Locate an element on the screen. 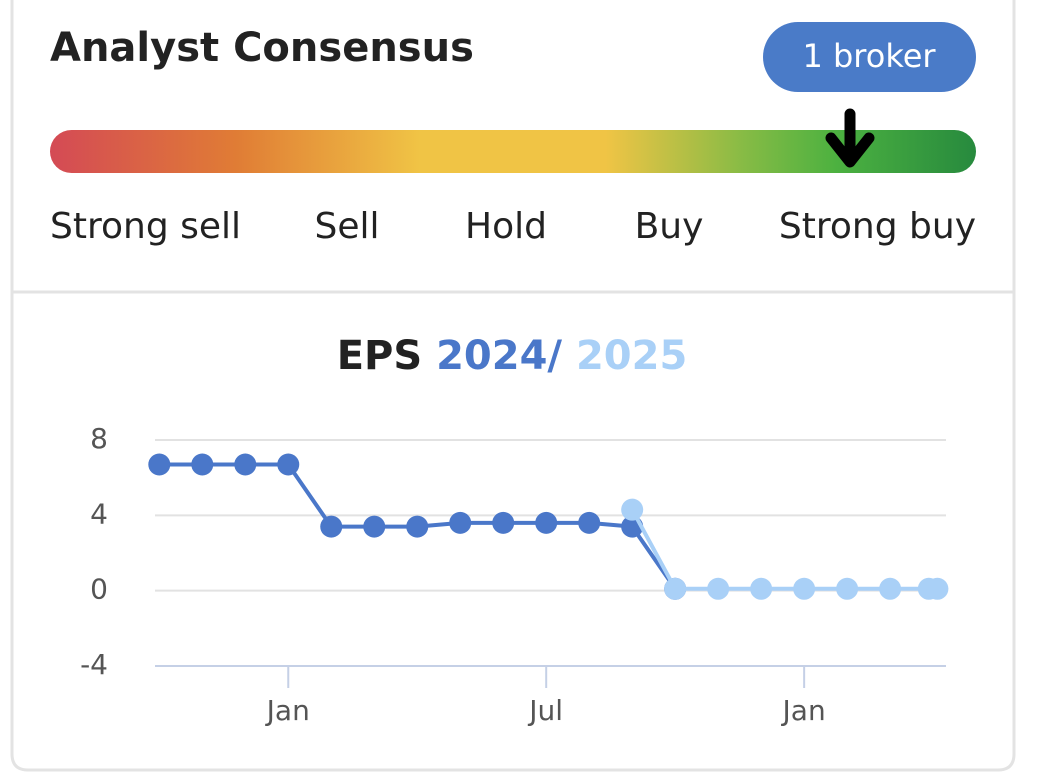 This screenshot has width=1047, height=774. scale-label: Strong sell is located at coordinates (145, 226).